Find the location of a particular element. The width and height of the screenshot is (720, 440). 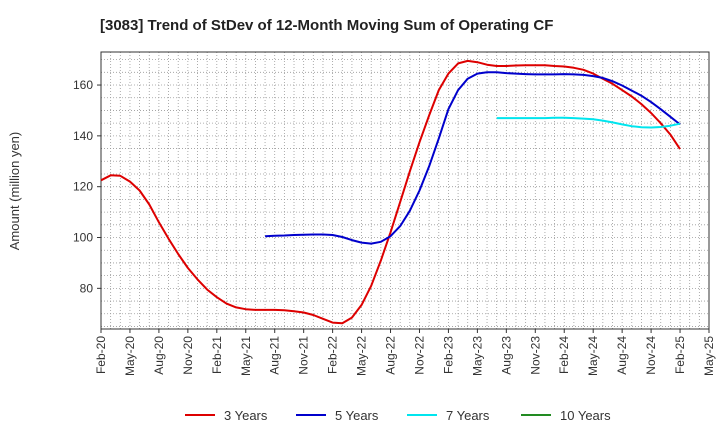

x-tick-label: Aug-22 is located at coordinates (391, 355).